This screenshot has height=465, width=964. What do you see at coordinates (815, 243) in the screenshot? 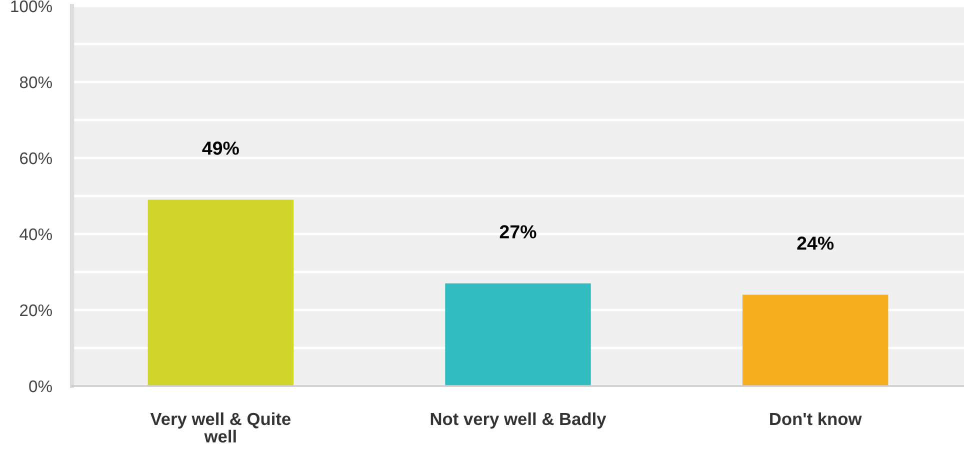
I see `data-label: 24%` at bounding box center [815, 243].